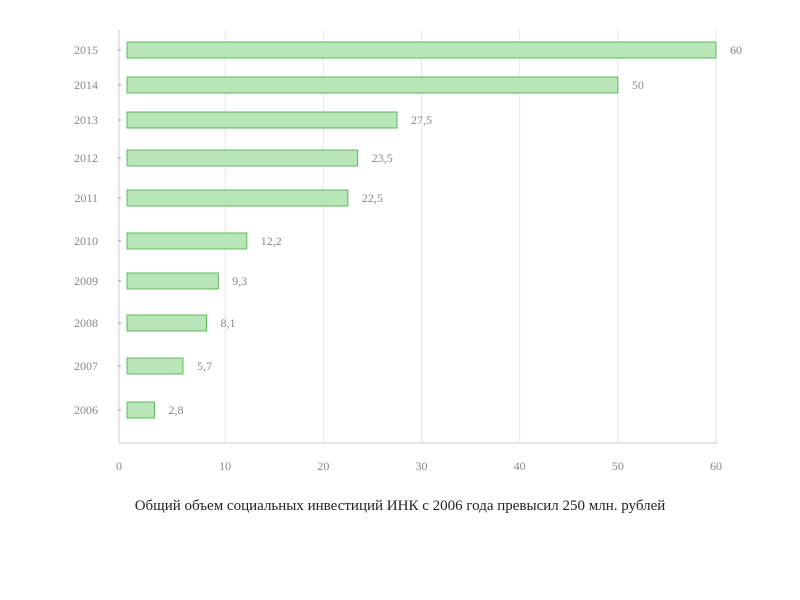  Describe the element at coordinates (228, 323) in the screenshot. I see `value-label: 8,1` at that location.